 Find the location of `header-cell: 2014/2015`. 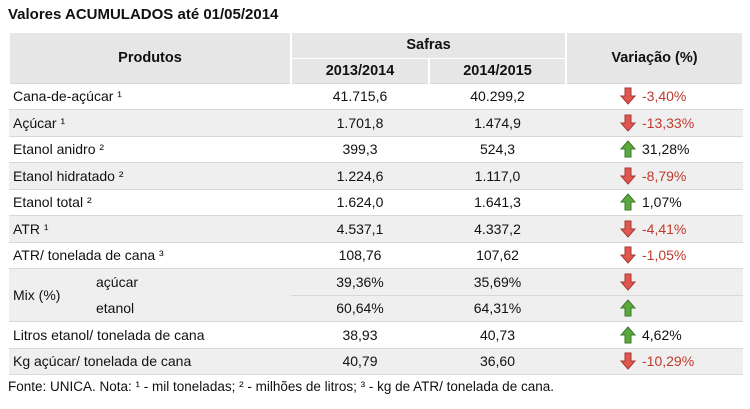

header-cell: 2014/2015 is located at coordinates (497, 70).